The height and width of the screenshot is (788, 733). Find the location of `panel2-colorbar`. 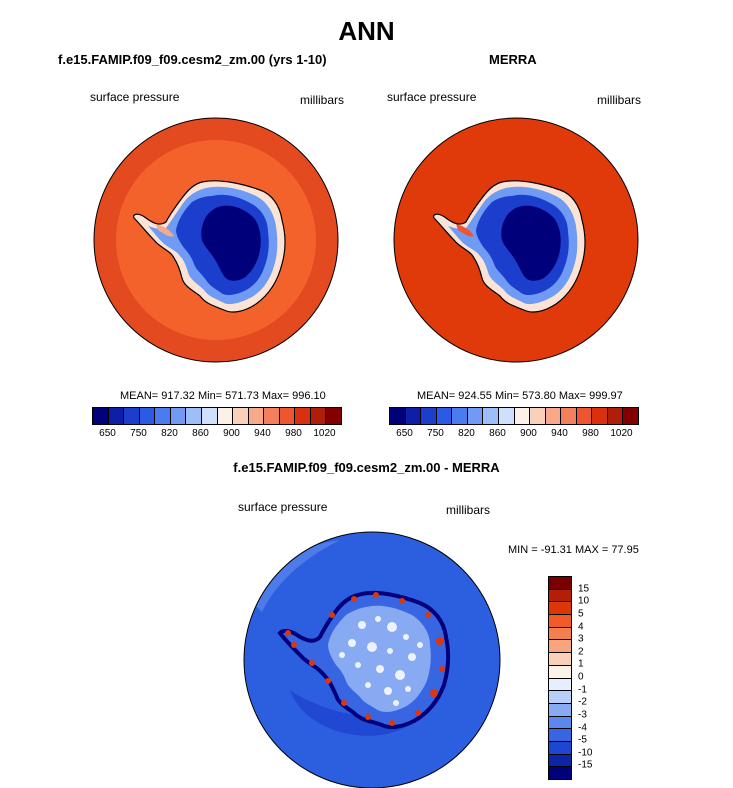

panel2-colorbar is located at coordinates (514, 416).